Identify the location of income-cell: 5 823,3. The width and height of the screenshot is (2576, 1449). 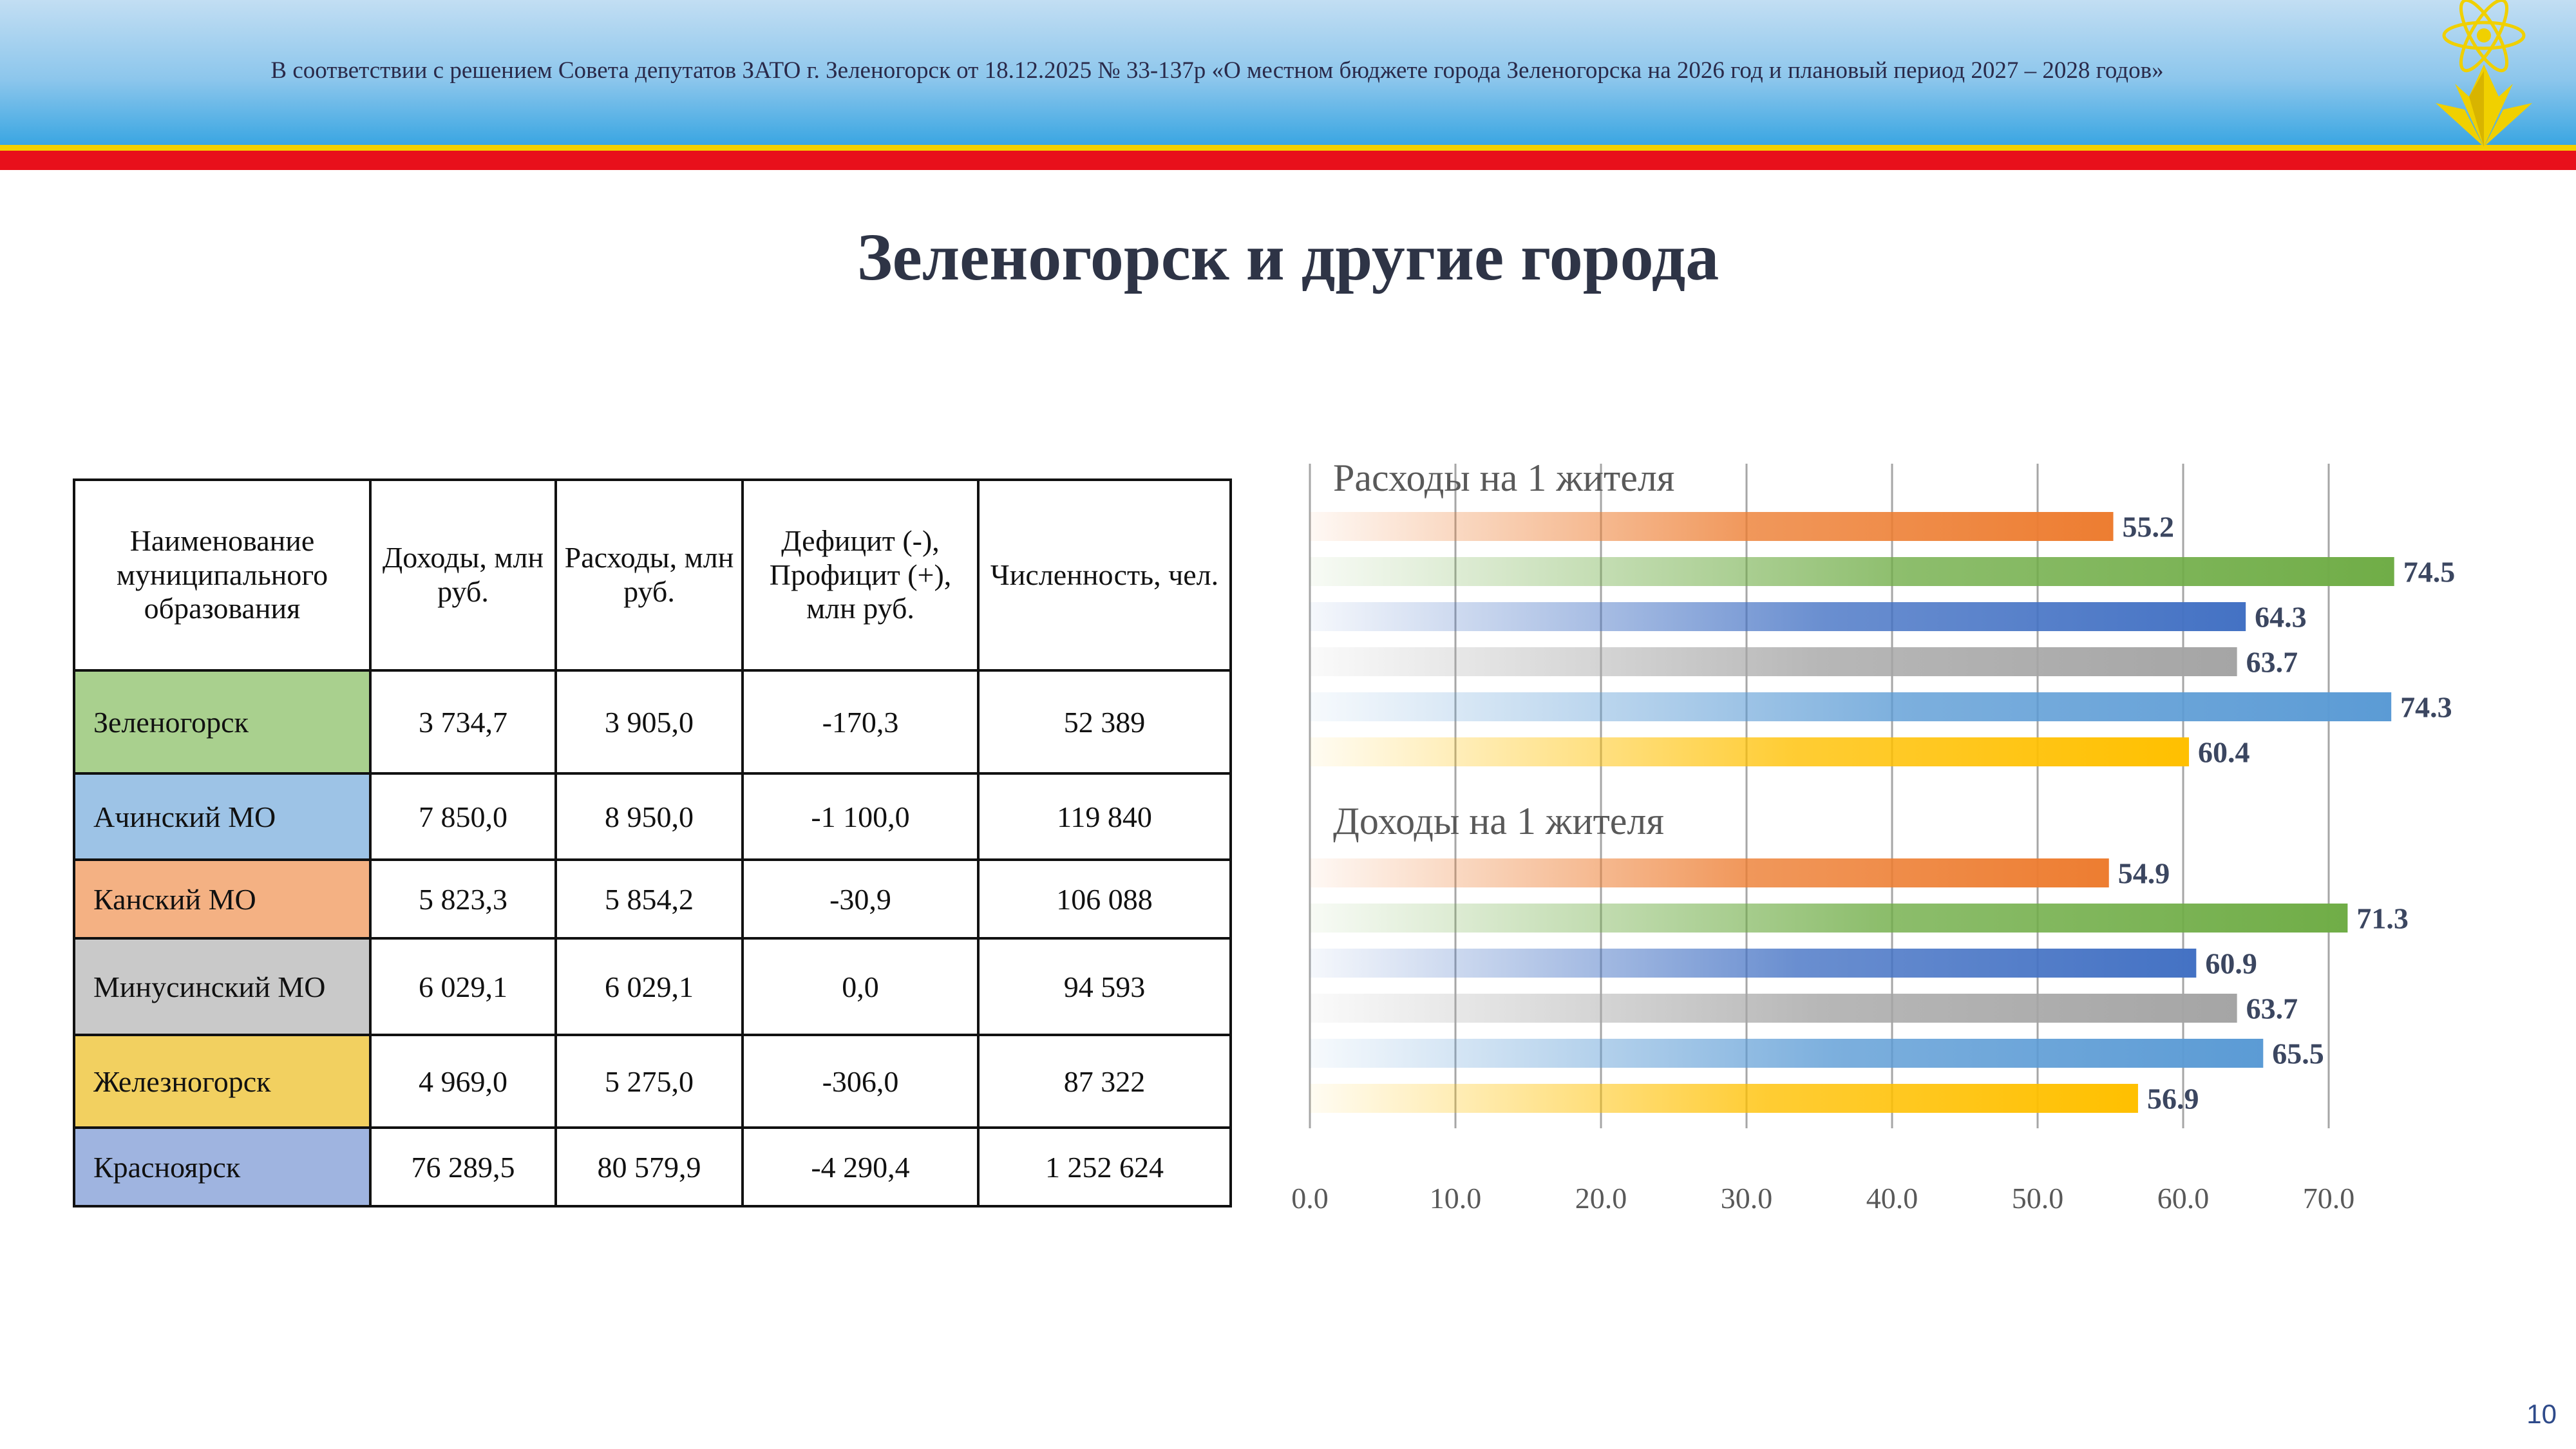
(463, 899).